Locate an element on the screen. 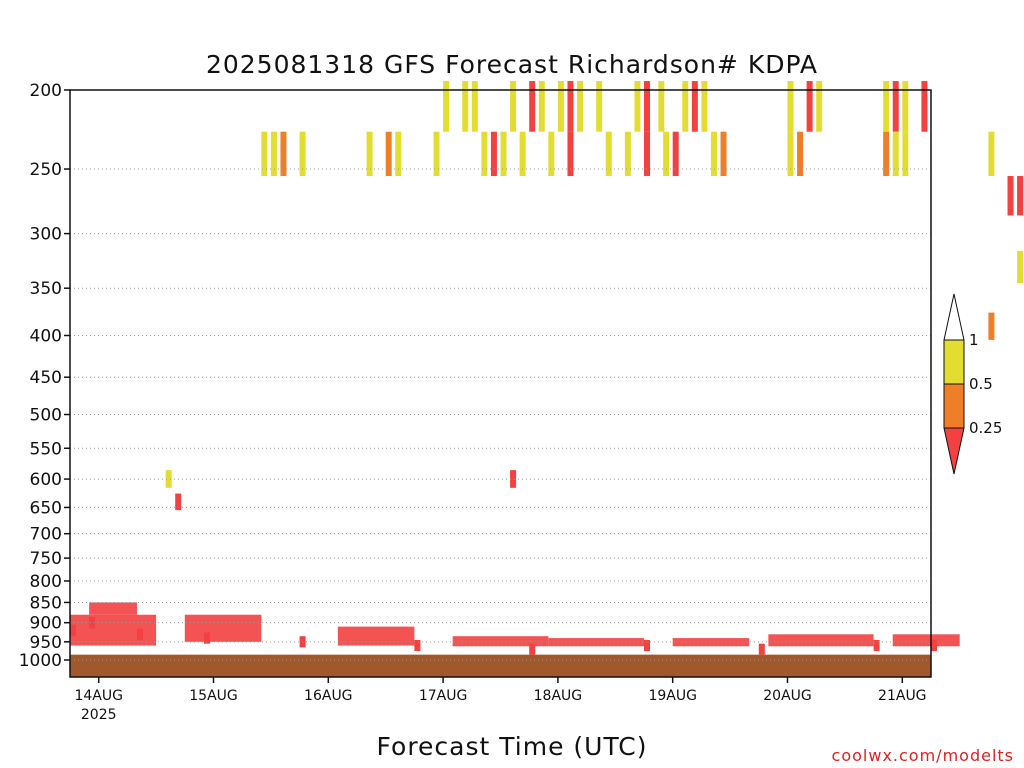  credit-text: coolwx.com/modelts is located at coordinates (922, 755).